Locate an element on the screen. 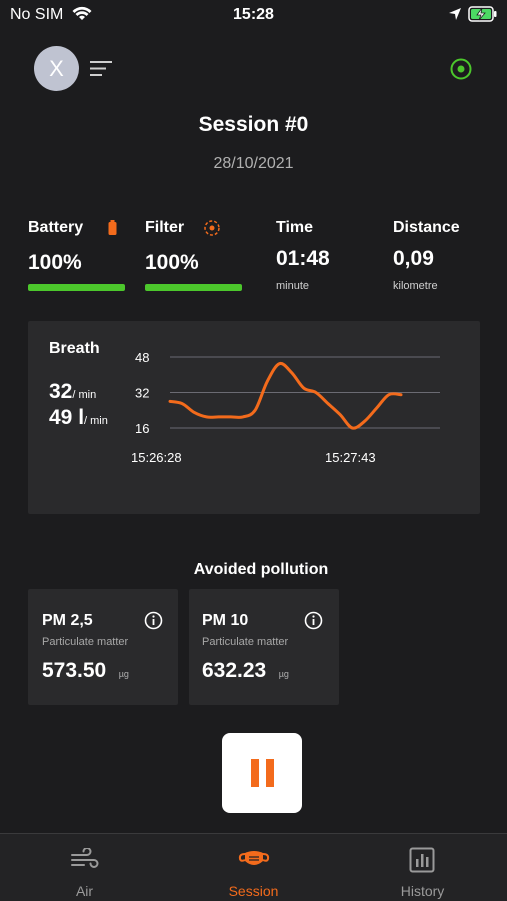  chart-y-tick: 16 is located at coordinates (142, 428).